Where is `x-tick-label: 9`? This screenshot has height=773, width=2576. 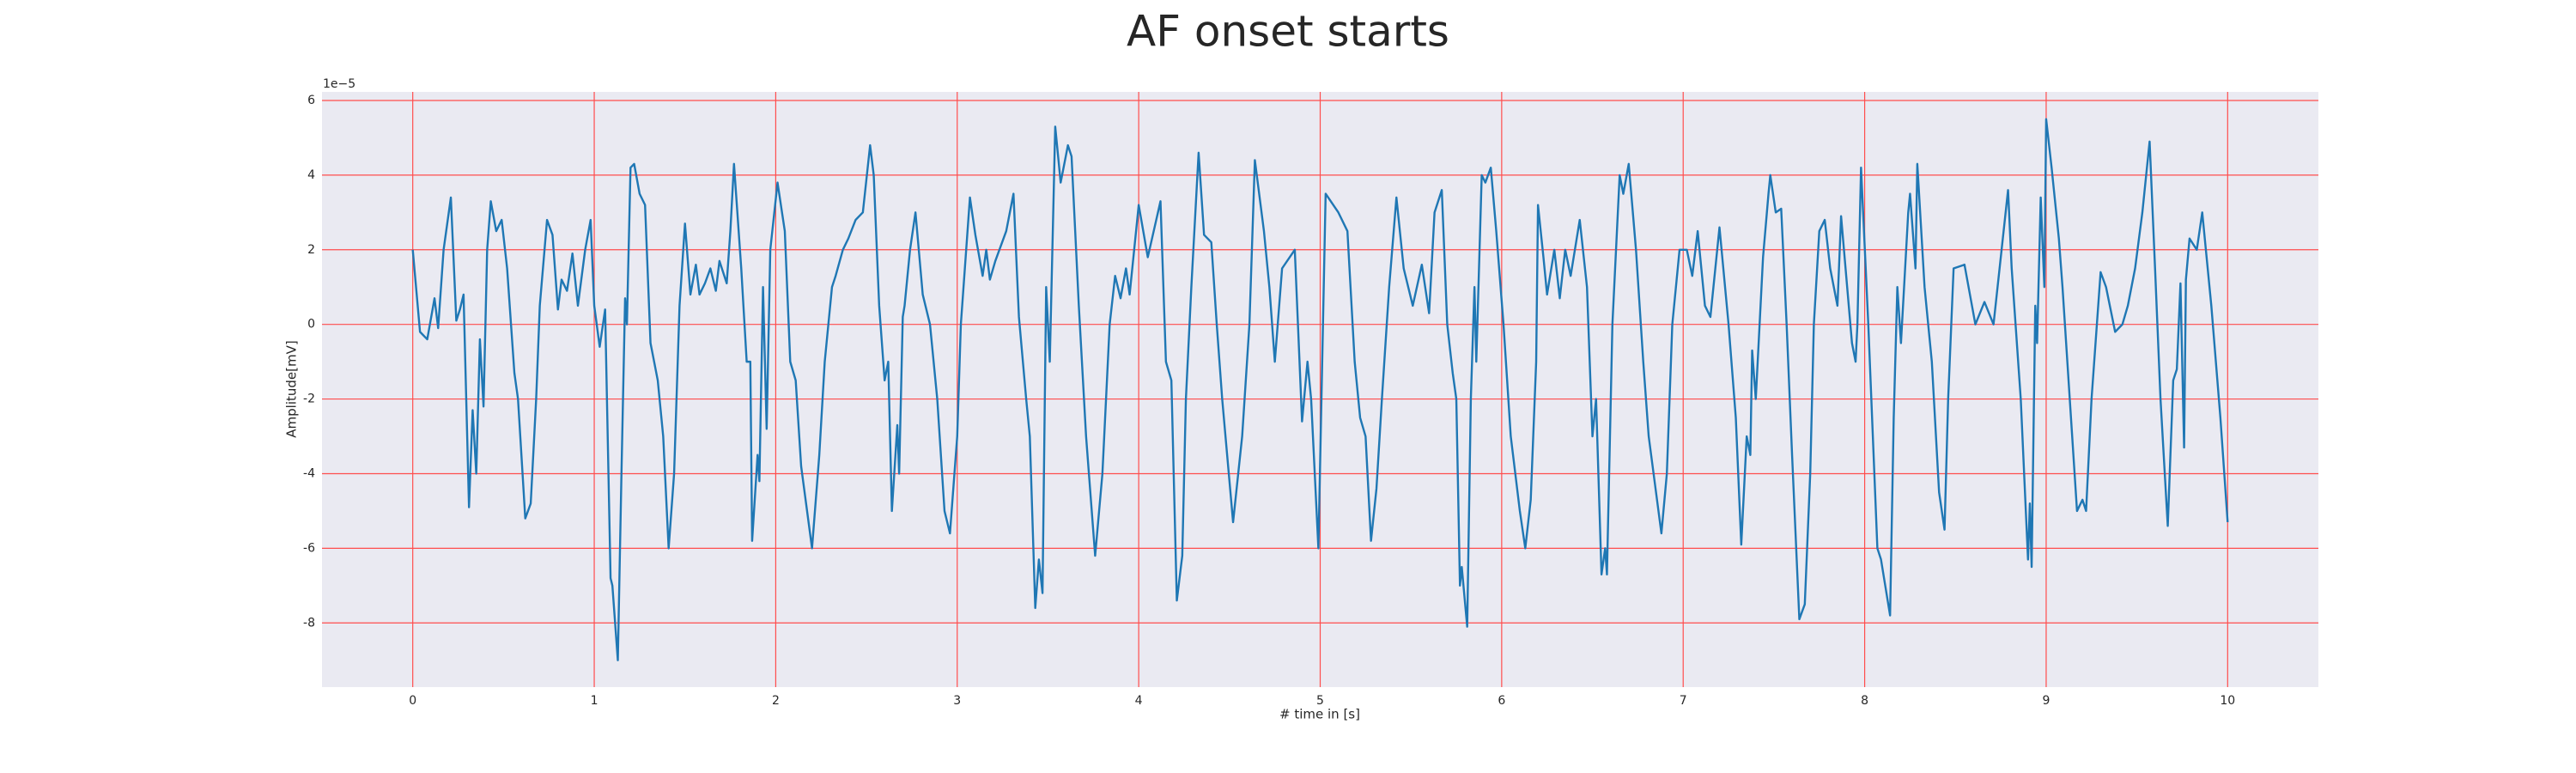
x-tick-label: 9 is located at coordinates (2046, 701).